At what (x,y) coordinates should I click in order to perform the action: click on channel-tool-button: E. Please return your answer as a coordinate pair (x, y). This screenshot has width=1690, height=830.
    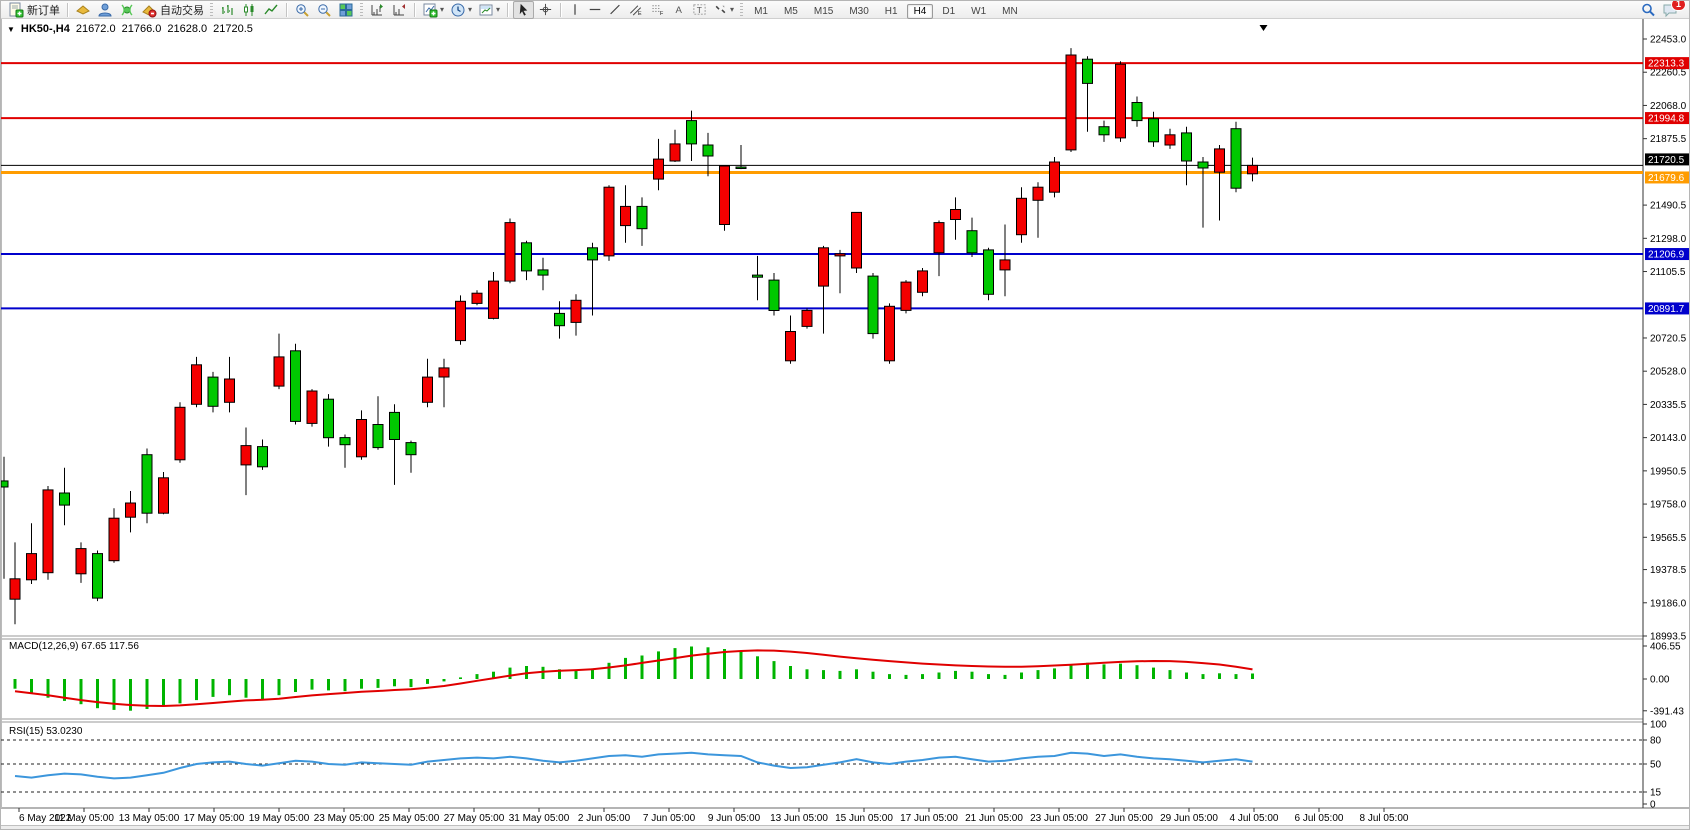
    Looking at the image, I should click on (636, 10).